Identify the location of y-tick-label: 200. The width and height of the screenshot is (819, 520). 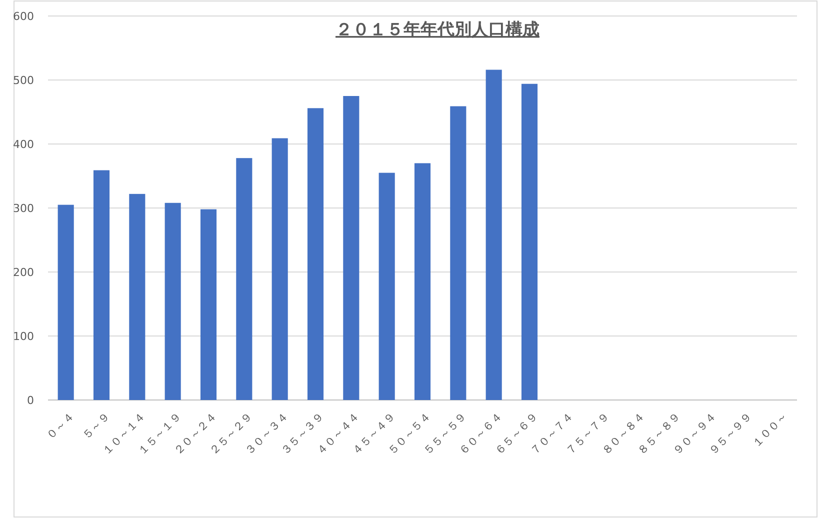
(23, 272).